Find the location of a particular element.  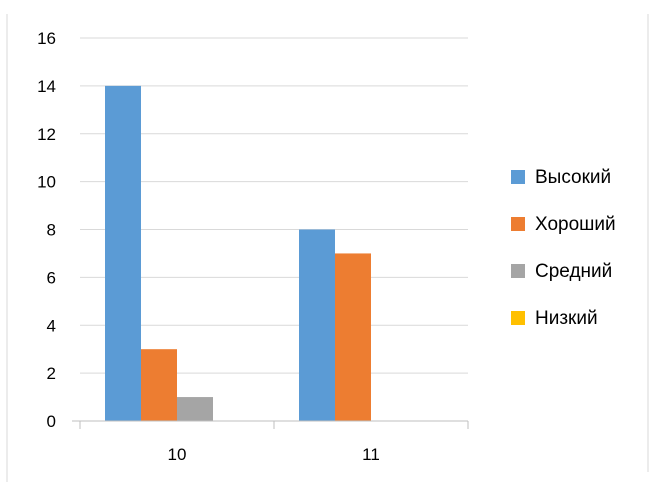

legend-label: Средний is located at coordinates (573, 271).